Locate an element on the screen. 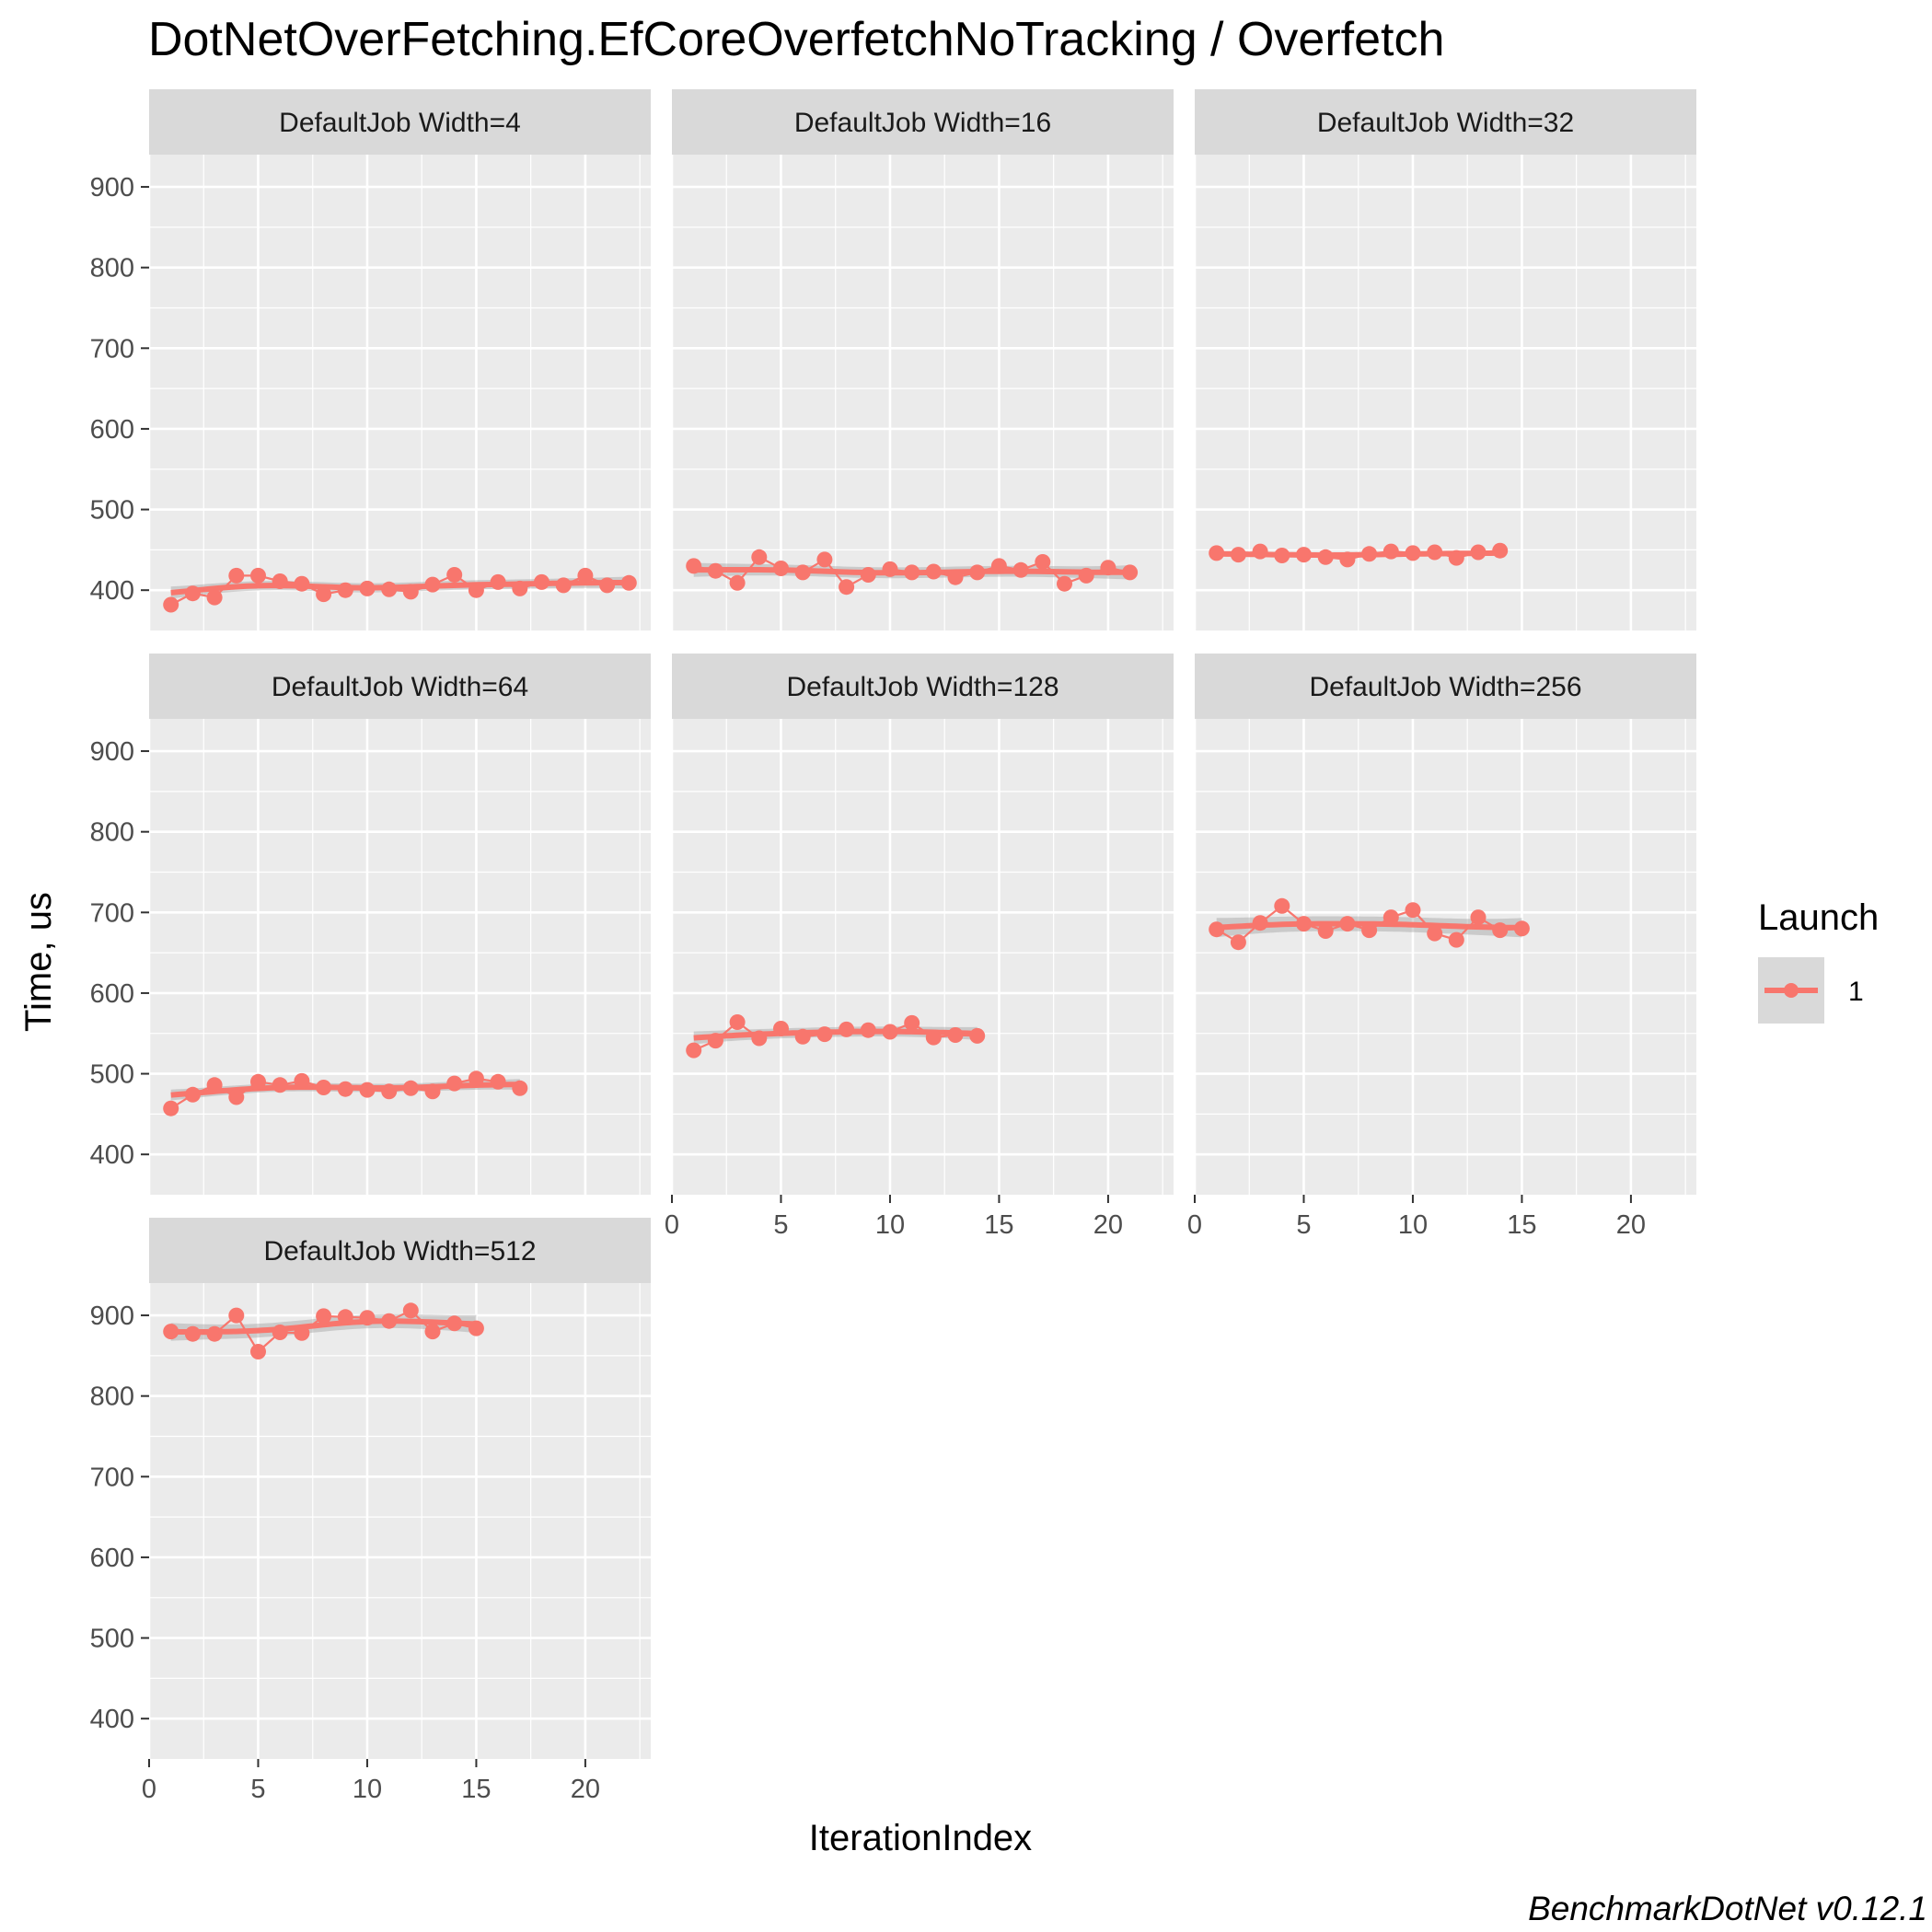  x-tick-label: 20 is located at coordinates (1108, 1225).